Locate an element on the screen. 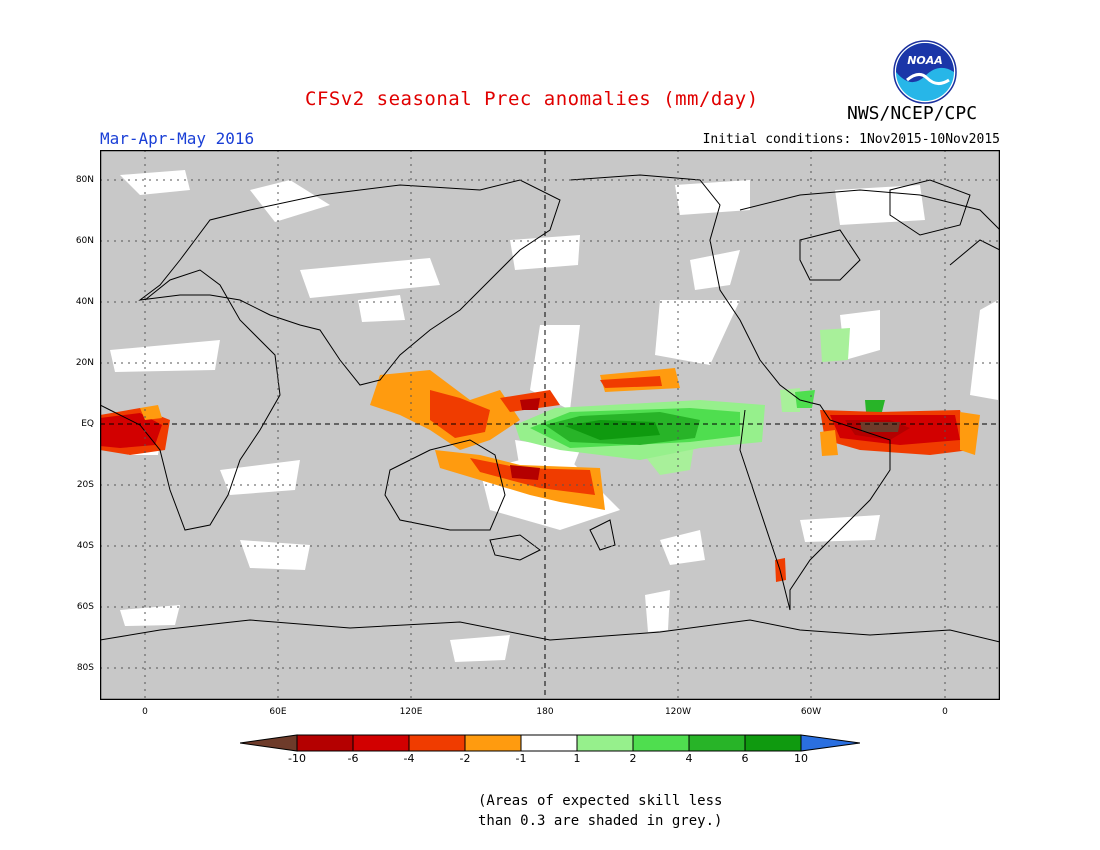 This screenshot has height=850, width=1100. lon-label-180: 180 is located at coordinates (545, 712).